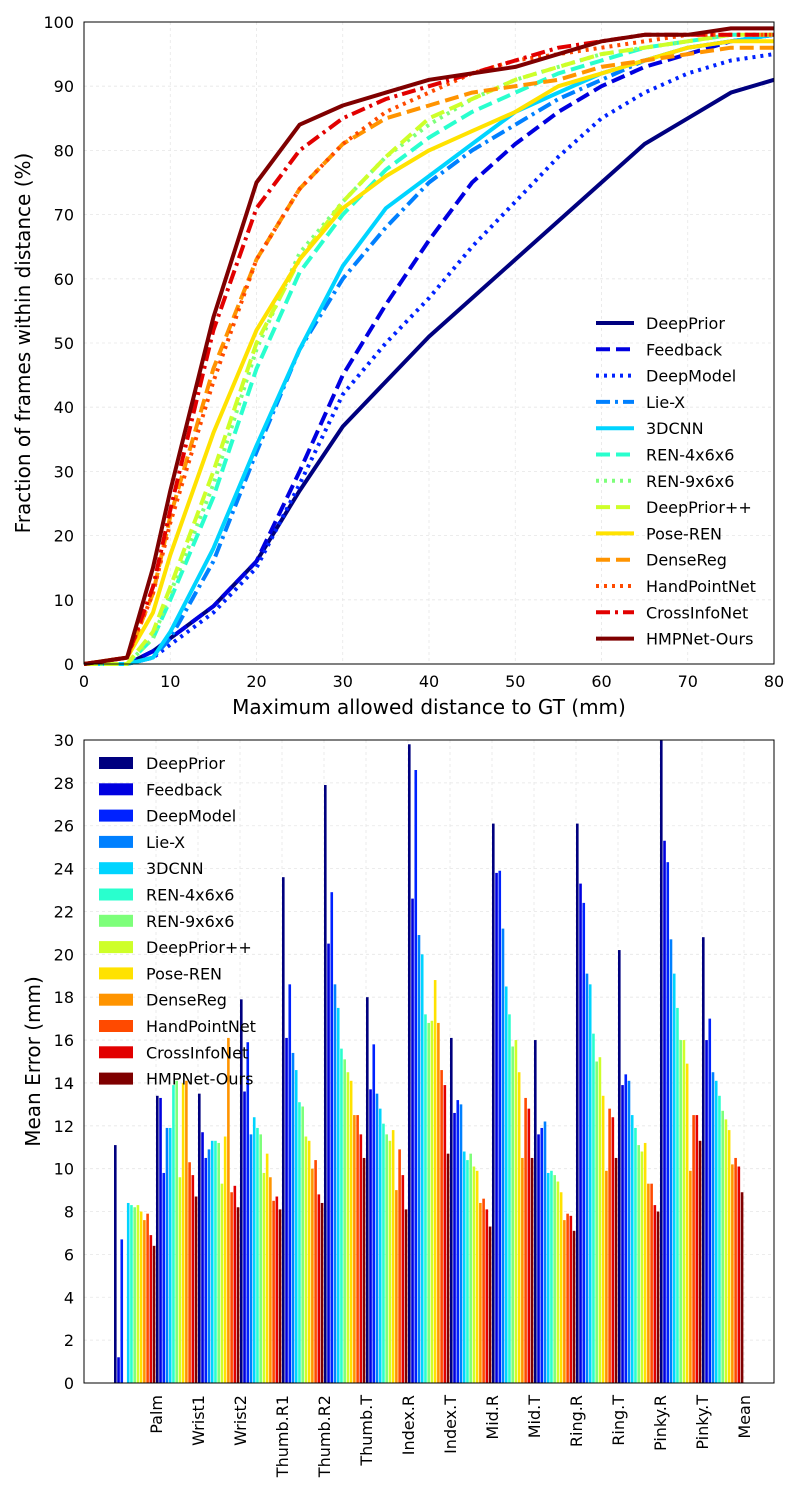 The image size is (800, 1500). Describe the element at coordinates (684, 349) in the screenshot. I see `legend-label-feedback: Feedback` at that location.